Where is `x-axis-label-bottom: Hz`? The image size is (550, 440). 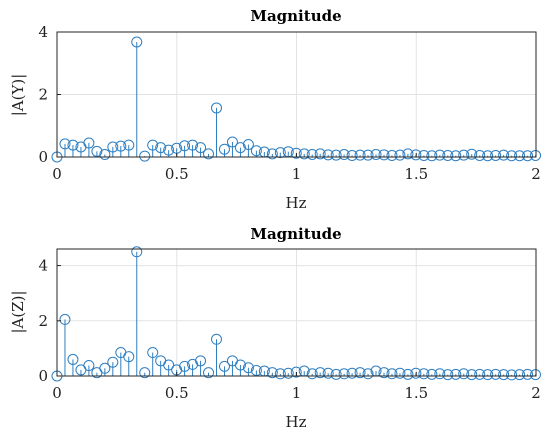
x-axis-label-bottom: Hz is located at coordinates (296, 422).